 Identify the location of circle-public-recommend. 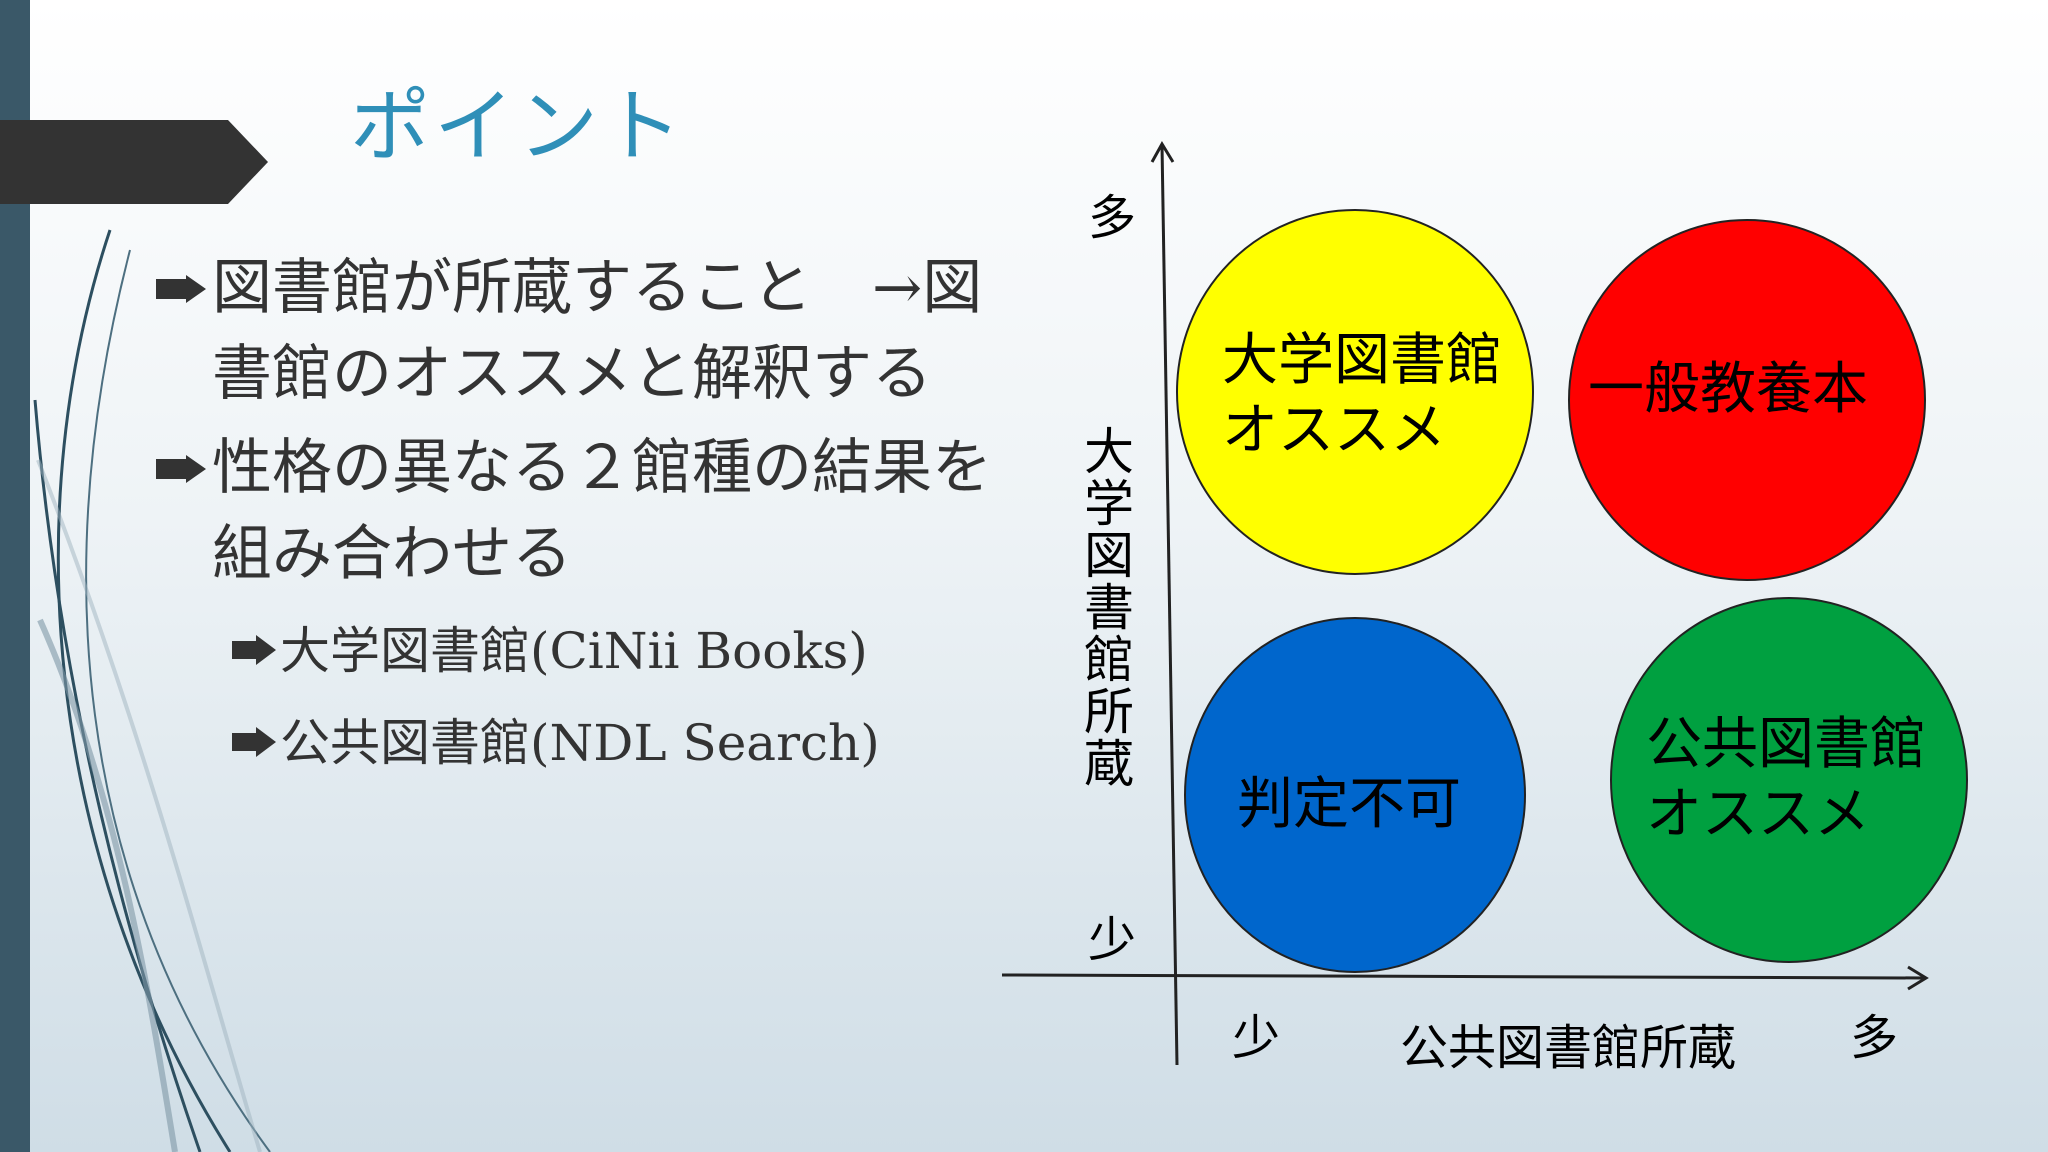
(1789, 780).